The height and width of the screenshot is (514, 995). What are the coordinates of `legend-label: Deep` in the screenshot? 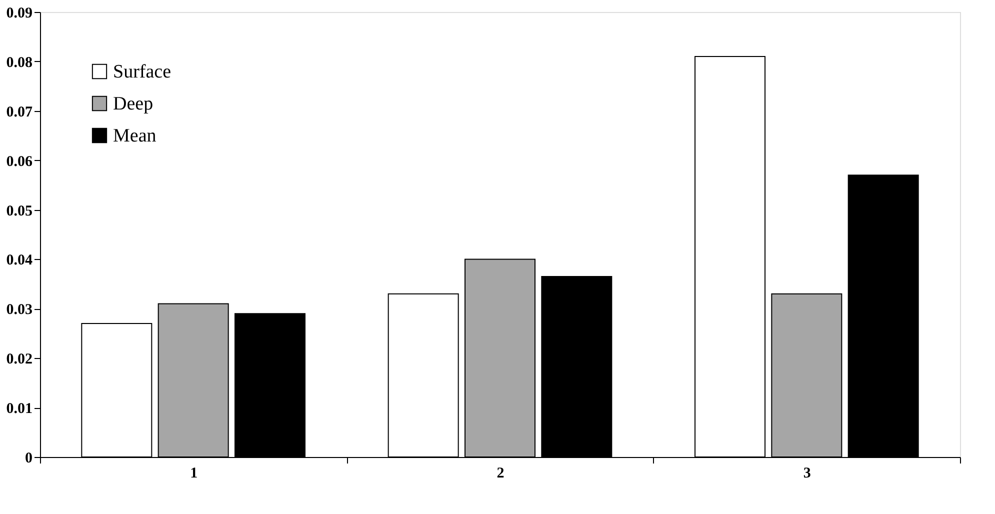 It's located at (133, 104).